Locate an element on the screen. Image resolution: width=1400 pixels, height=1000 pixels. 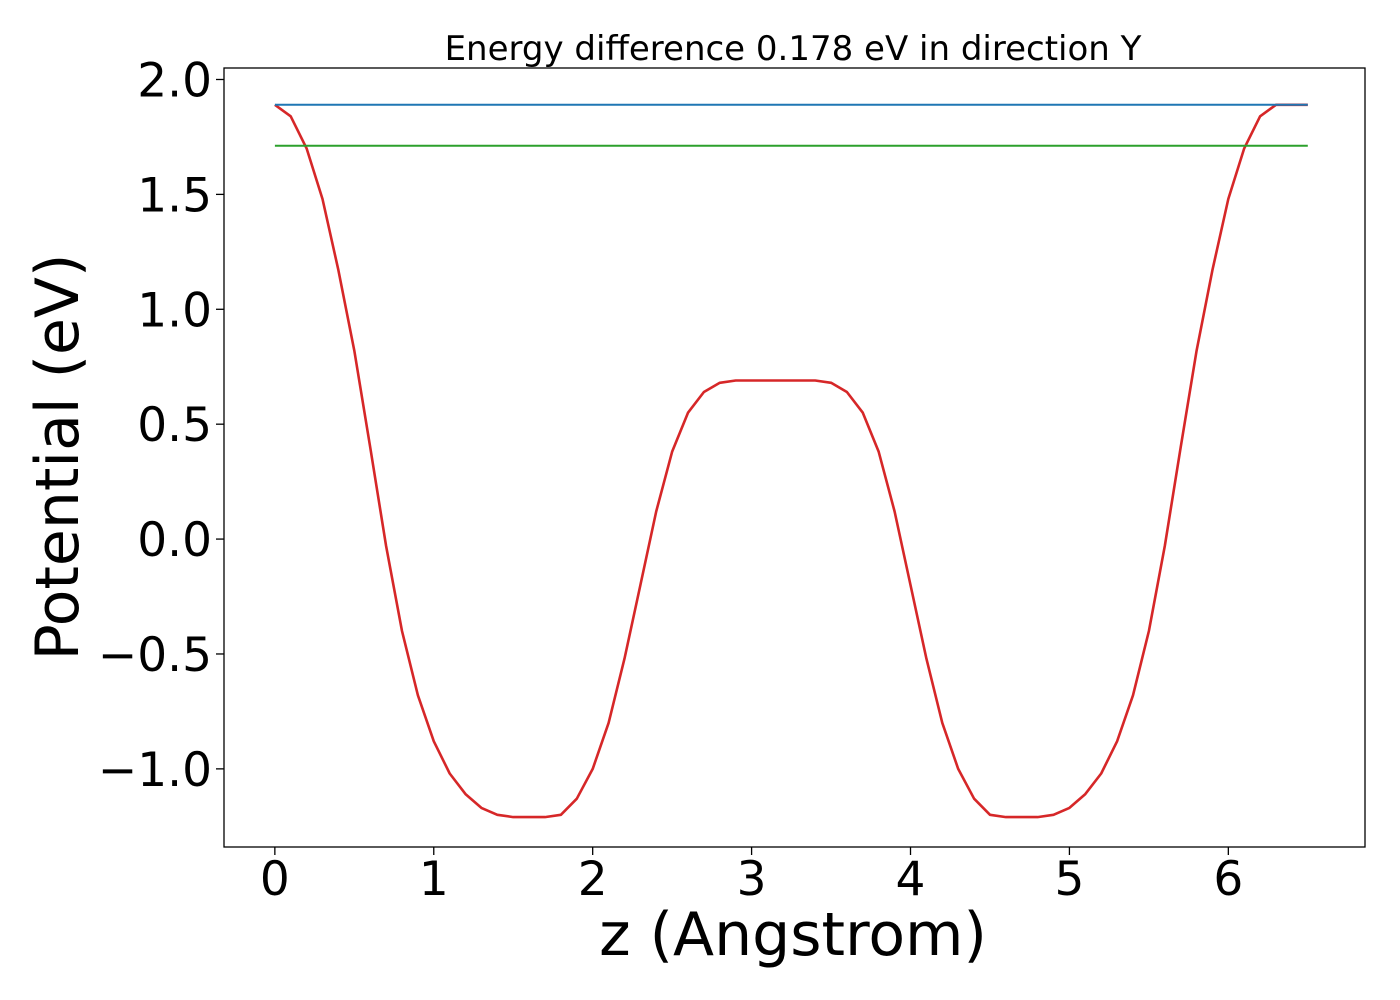
y-tick-label: 0.0 is located at coordinates (174, 540).